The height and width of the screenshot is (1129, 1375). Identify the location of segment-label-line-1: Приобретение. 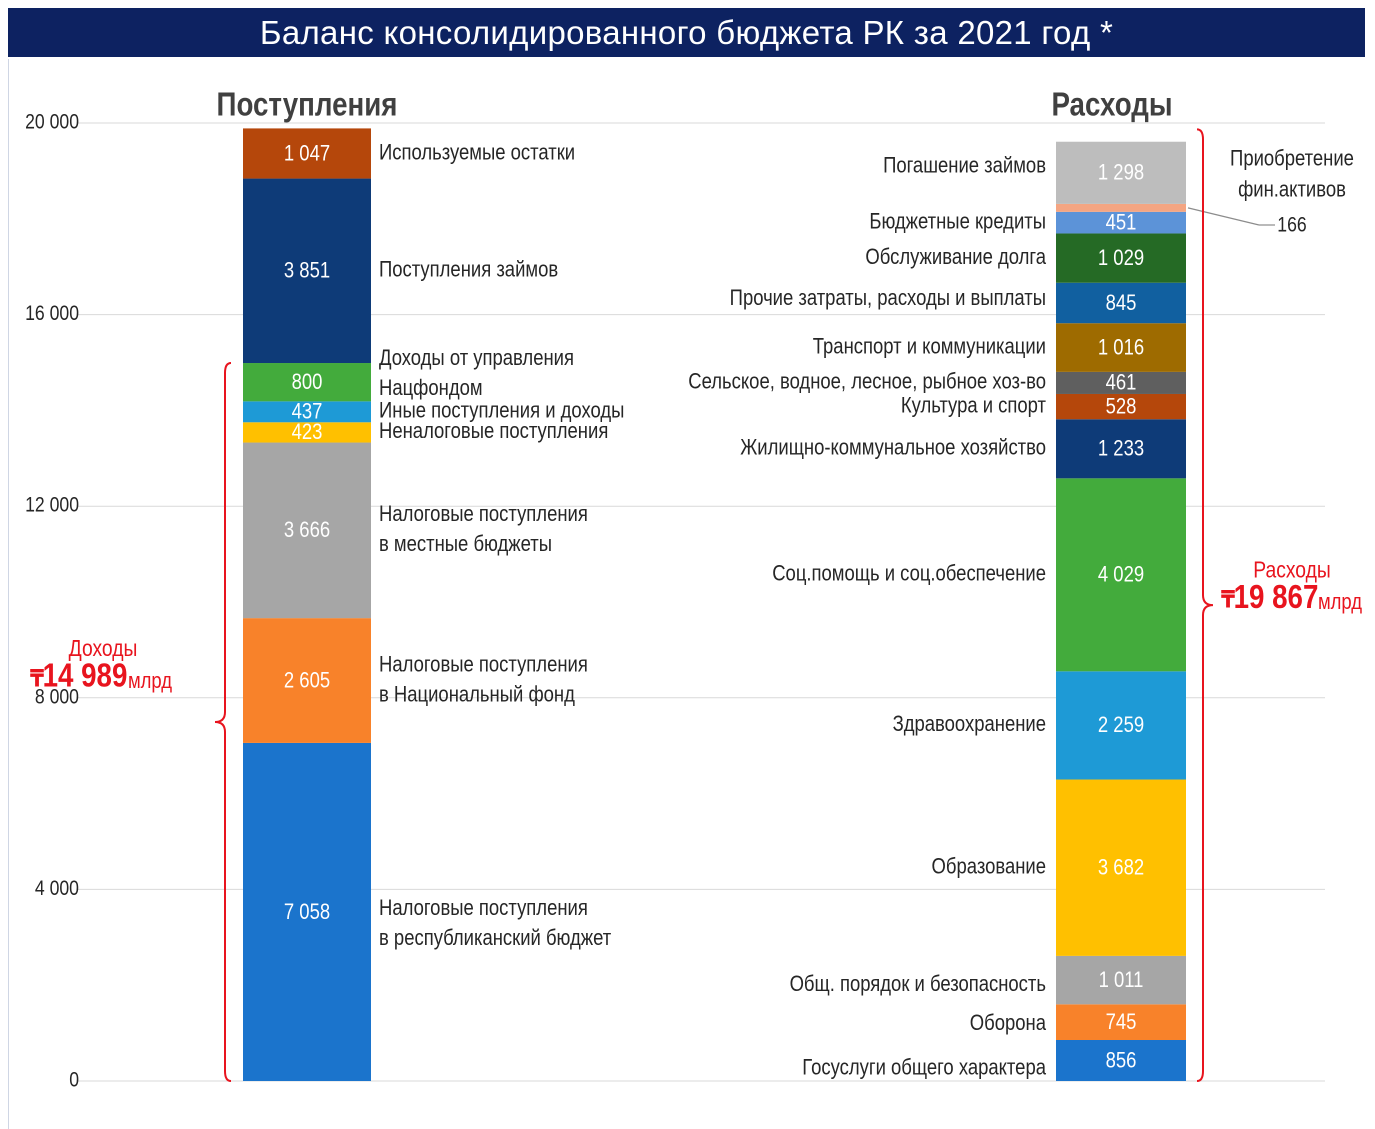
(1292, 159).